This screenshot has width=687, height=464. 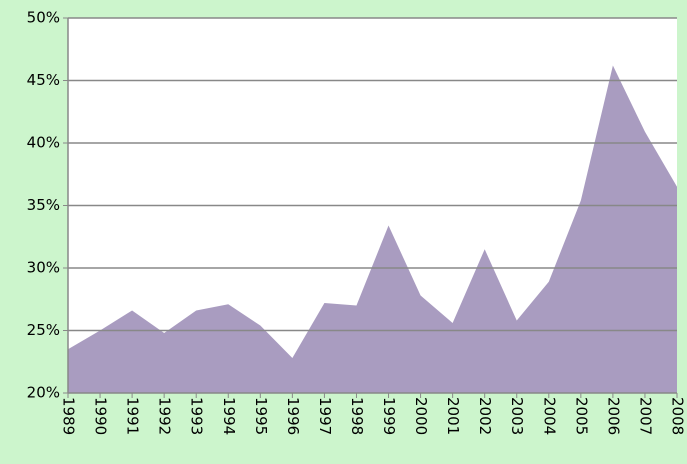 I want to click on x-tick-label: 2005, so click(x=581, y=416).